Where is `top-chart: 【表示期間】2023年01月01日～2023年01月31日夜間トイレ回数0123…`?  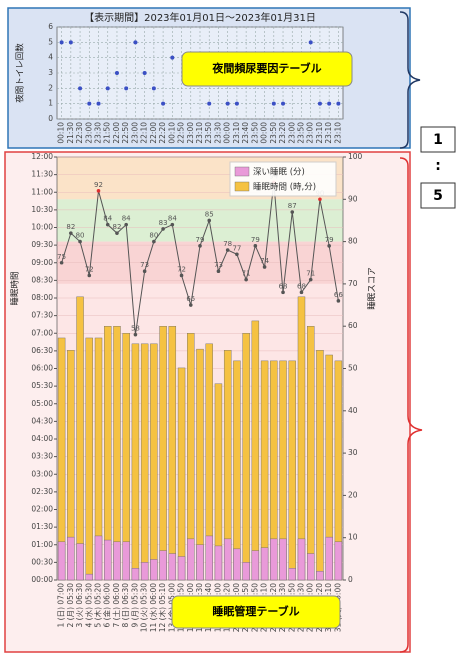
top-chart: 【表示期間】2023年01月01日～2023年01月31日夜間トイレ回数0123… is located at coordinates (184, 77).